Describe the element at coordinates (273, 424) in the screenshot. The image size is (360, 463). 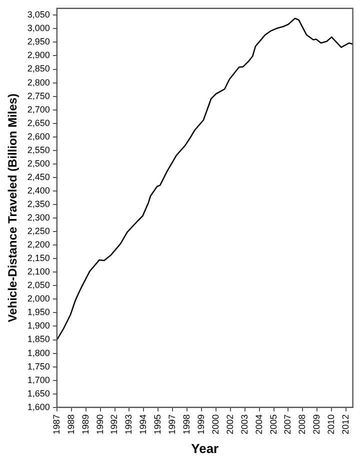
I see `x-tick-label: 2005` at that location.